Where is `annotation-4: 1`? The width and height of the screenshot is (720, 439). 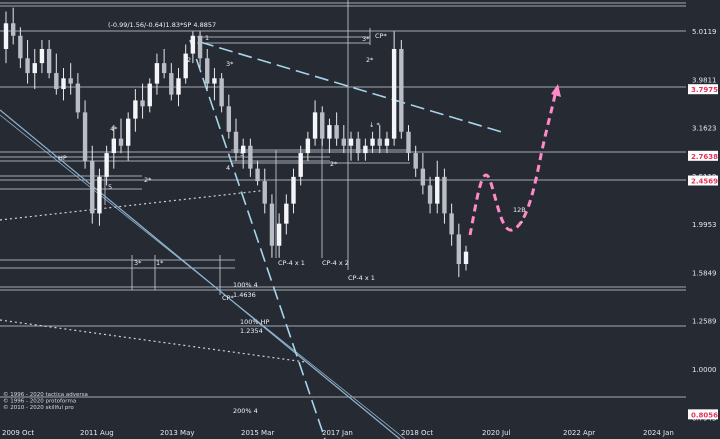
annotation-4: 1 is located at coordinates (207, 38).